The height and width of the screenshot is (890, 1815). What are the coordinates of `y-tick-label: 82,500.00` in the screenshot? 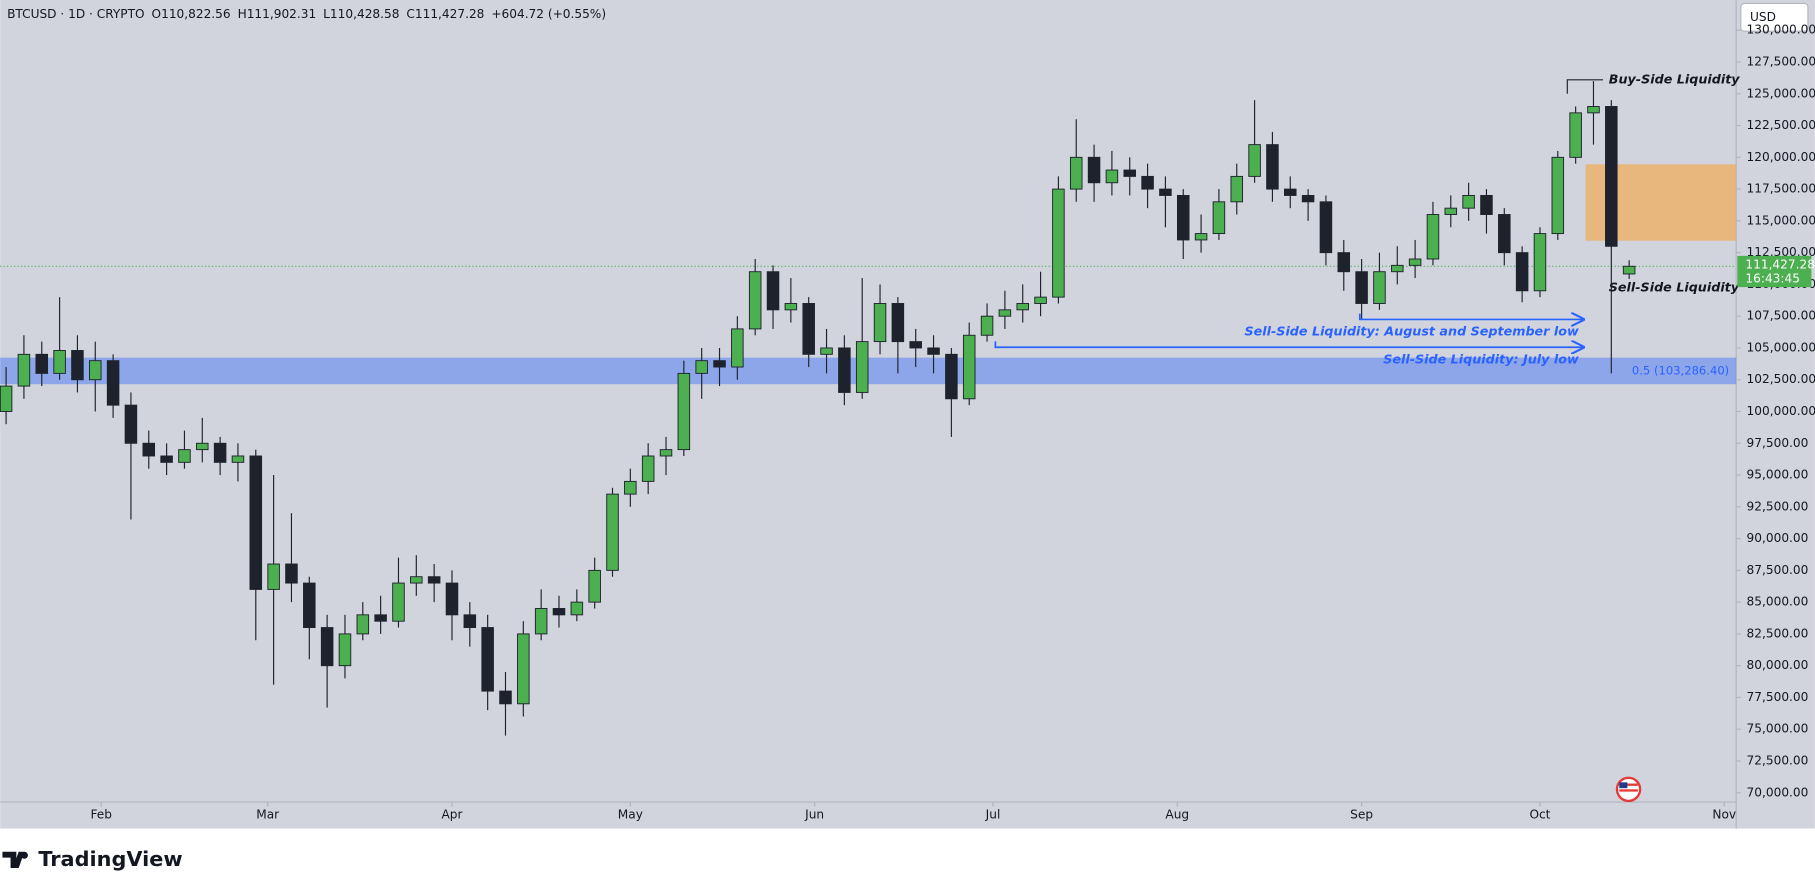 It's located at (1778, 633).